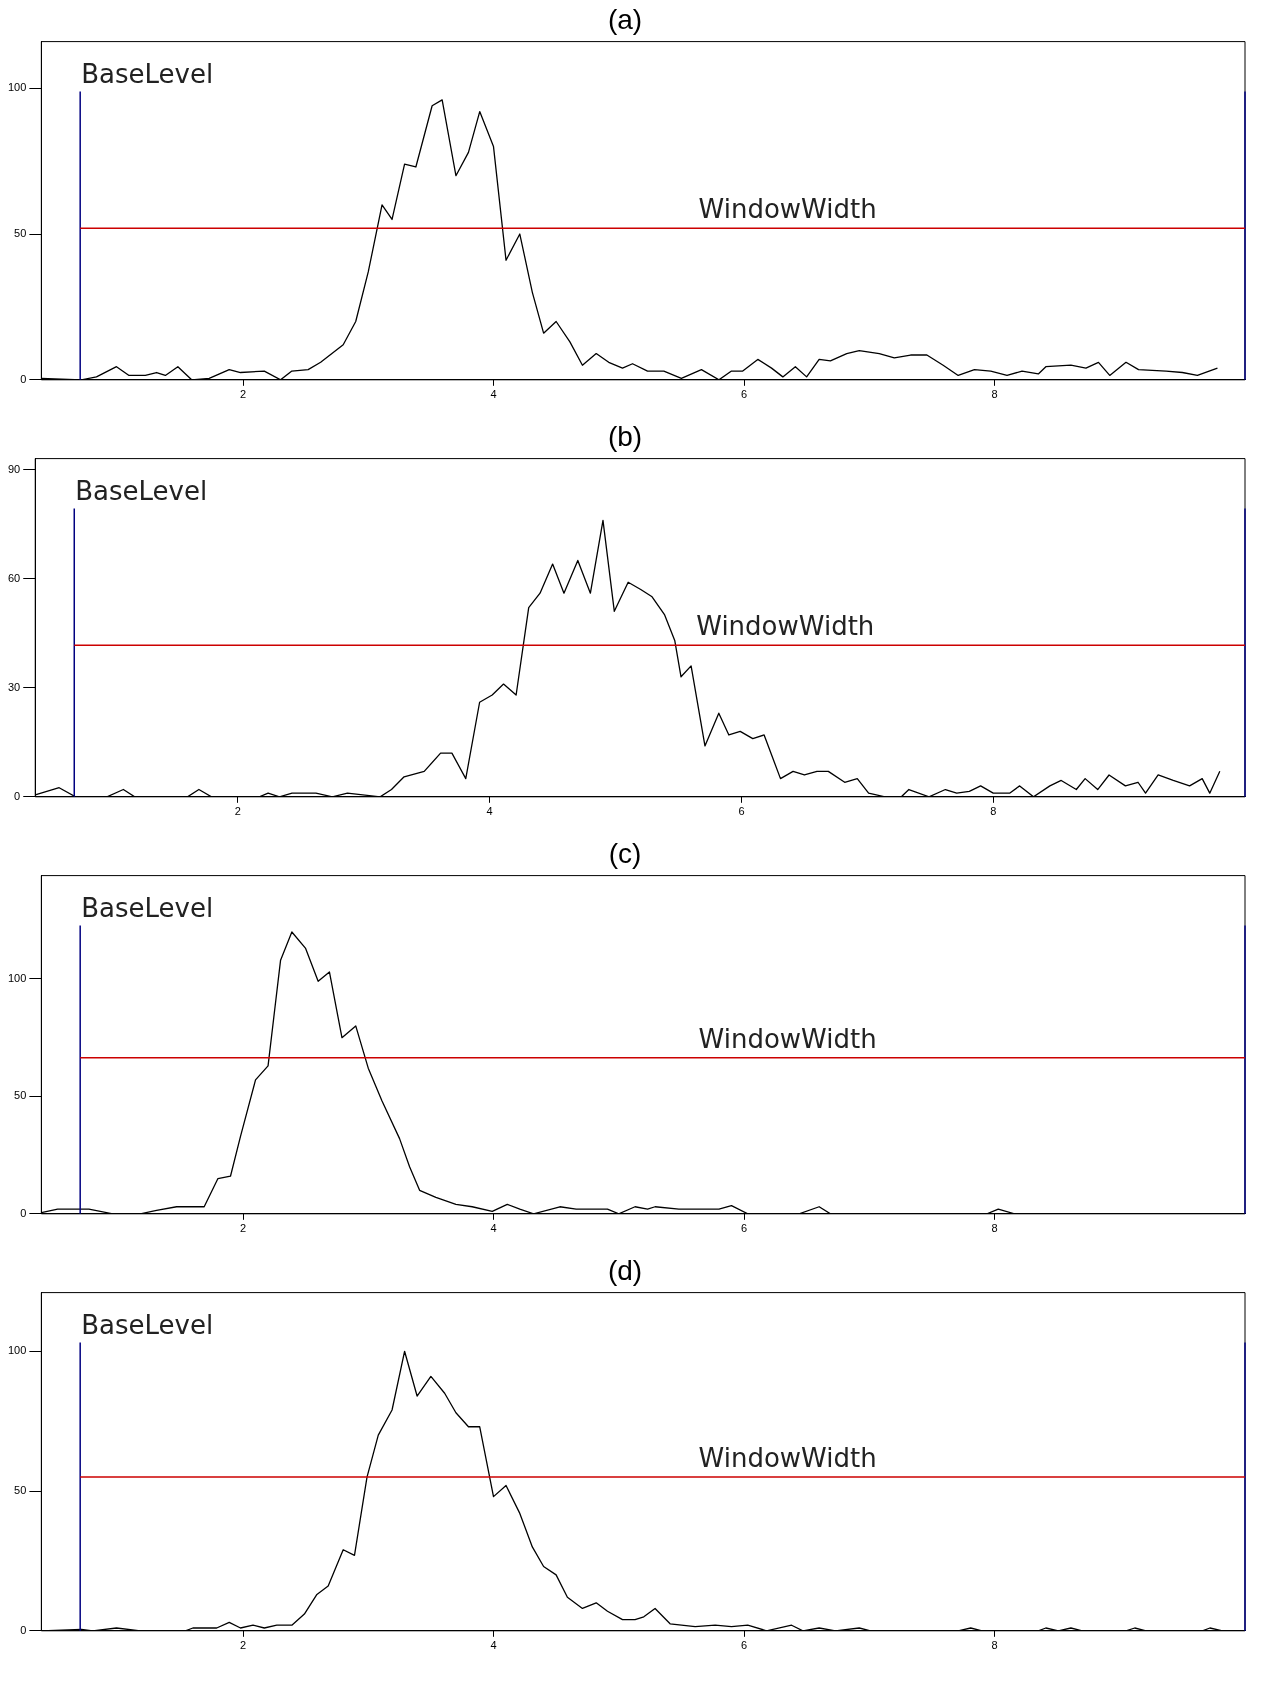 This screenshot has height=1685, width=1265. I want to click on y-tick-label: 30, so click(14, 686).